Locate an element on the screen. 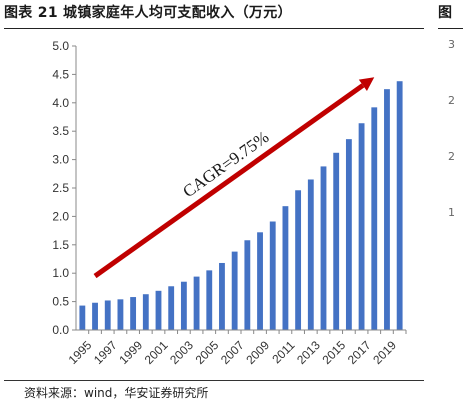  bar-2013 is located at coordinates (310, 254).